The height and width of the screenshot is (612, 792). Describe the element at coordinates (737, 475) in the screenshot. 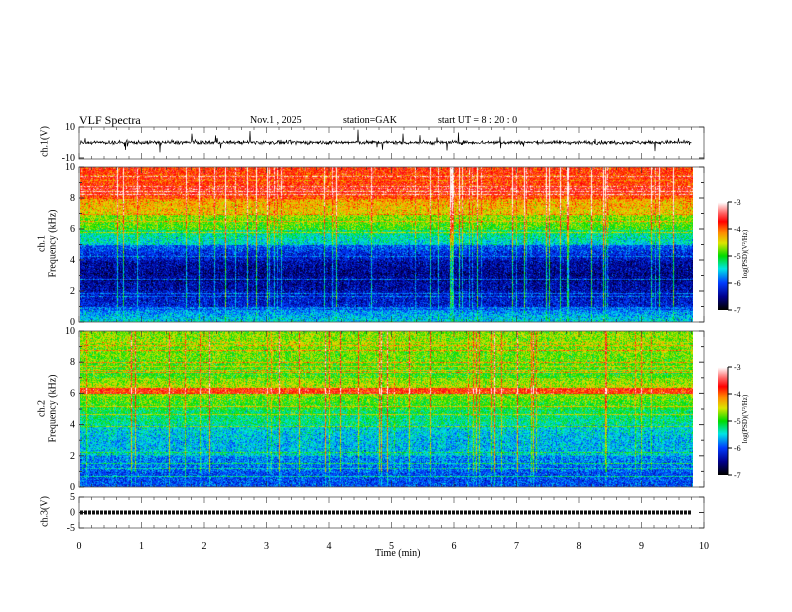

I see `cb2-tick-label: -7` at that location.